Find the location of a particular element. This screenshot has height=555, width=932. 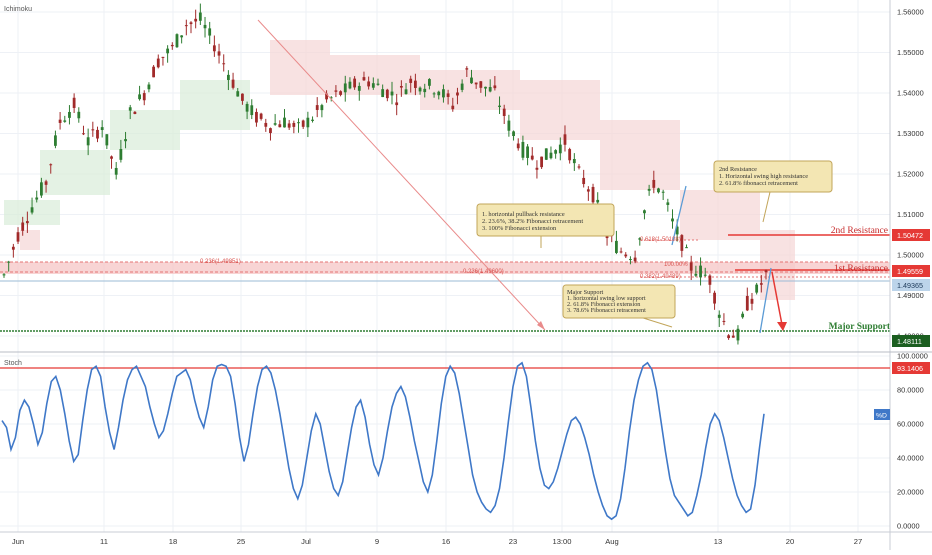

price-tick-label: 1.55000 is located at coordinates (910, 52).